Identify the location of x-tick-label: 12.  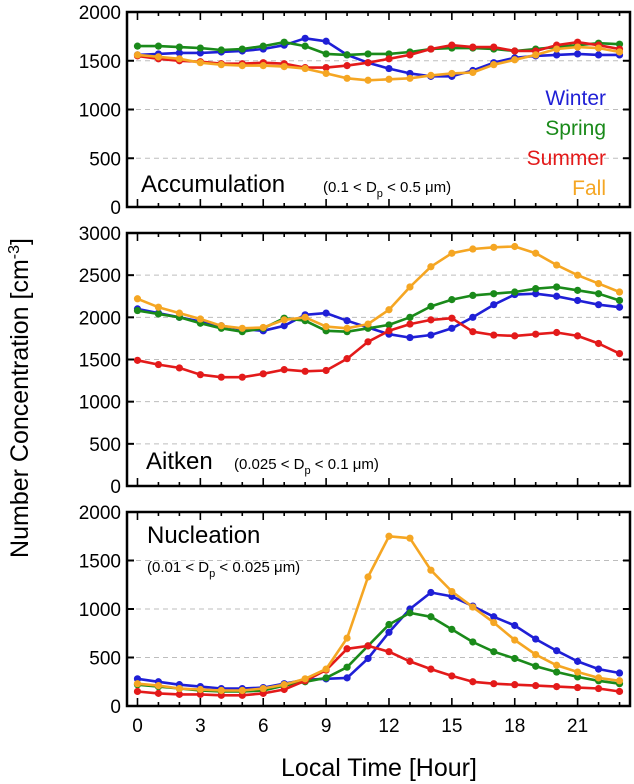
(388, 726).